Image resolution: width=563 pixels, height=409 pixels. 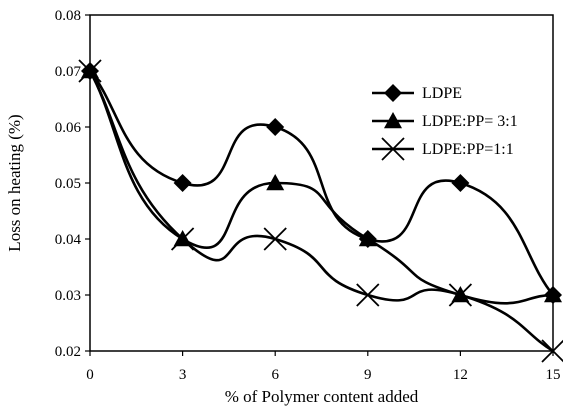 I want to click on y-tick-label: 0.04, so click(x=68, y=240).